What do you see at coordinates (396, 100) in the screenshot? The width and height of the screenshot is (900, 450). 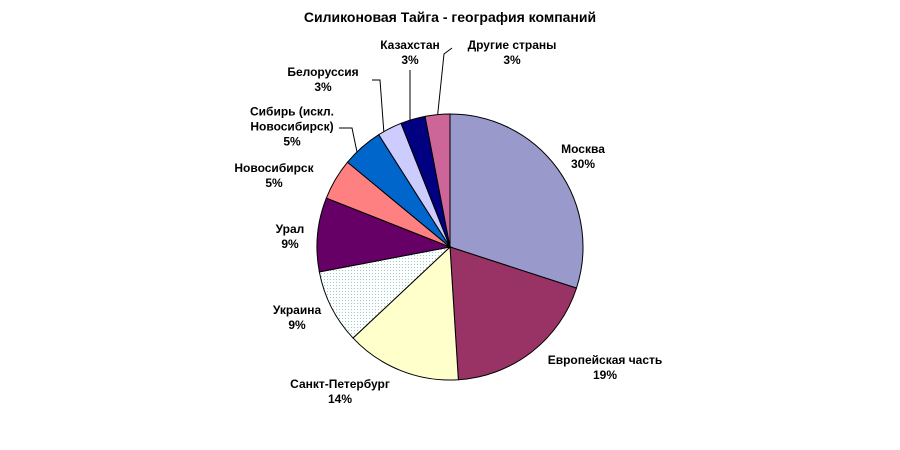 I see `leader-lines` at bounding box center [396, 100].